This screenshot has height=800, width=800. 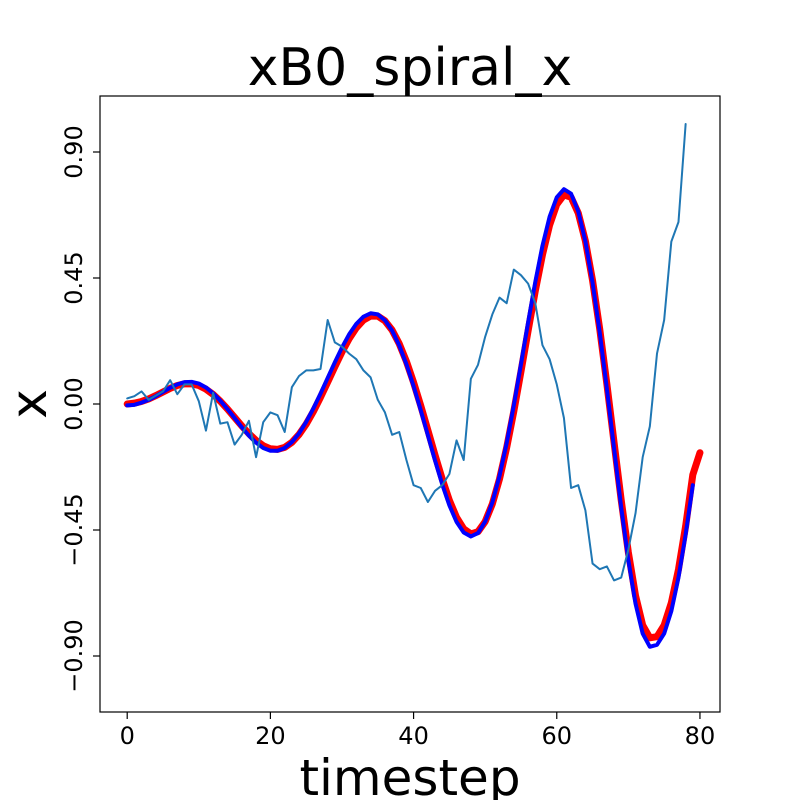 I want to click on y-axis: −0.90 −0.45 0.00 0.45 0.90, so click(x=80, y=409).